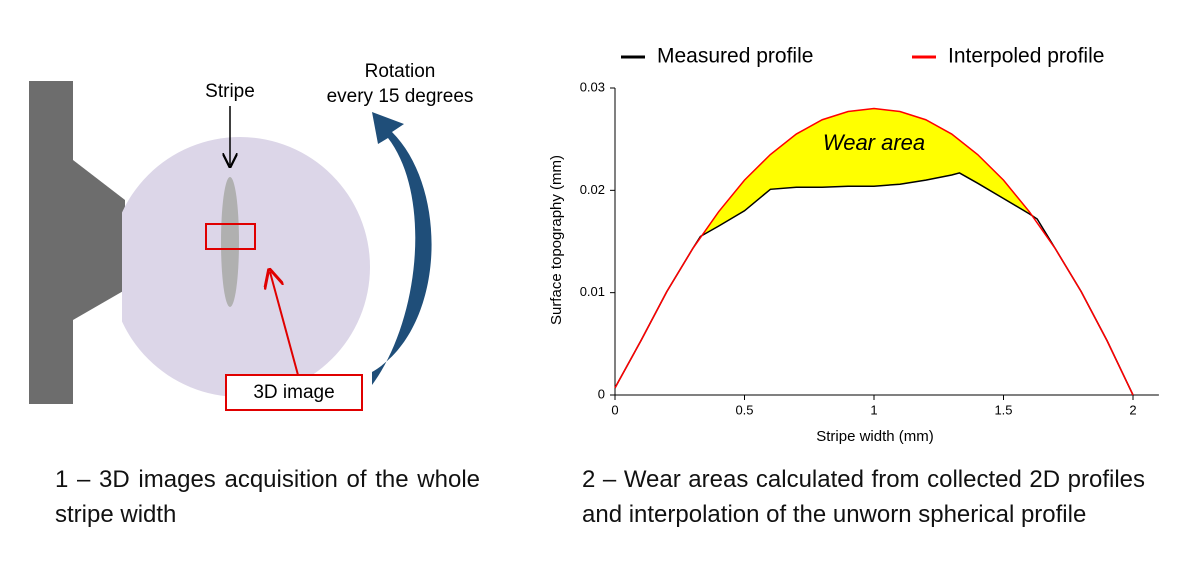 This screenshot has width=1182, height=578. I want to click on image-label-box, so click(294, 392).